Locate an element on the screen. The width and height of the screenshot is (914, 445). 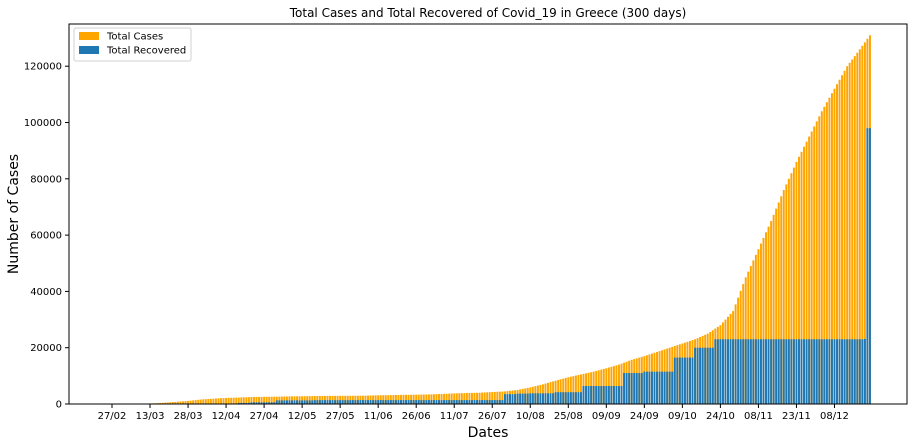
x-tick-label: 26/06 is located at coordinates (416, 416).